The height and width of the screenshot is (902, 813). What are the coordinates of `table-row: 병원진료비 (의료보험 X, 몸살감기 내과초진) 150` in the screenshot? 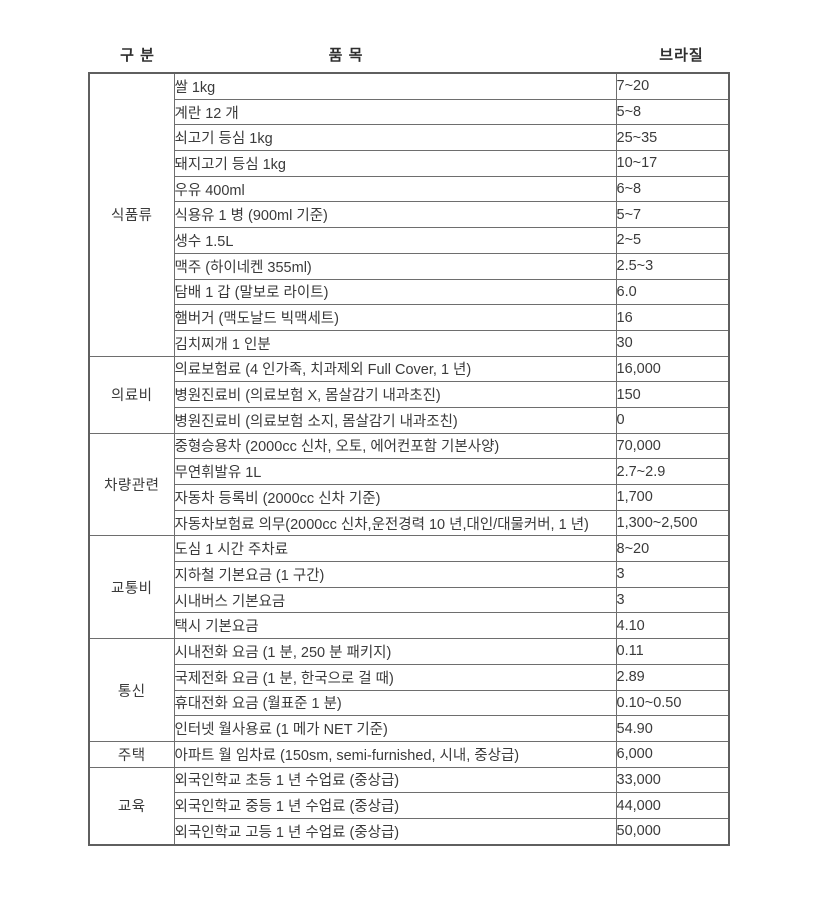 It's located at (409, 394).